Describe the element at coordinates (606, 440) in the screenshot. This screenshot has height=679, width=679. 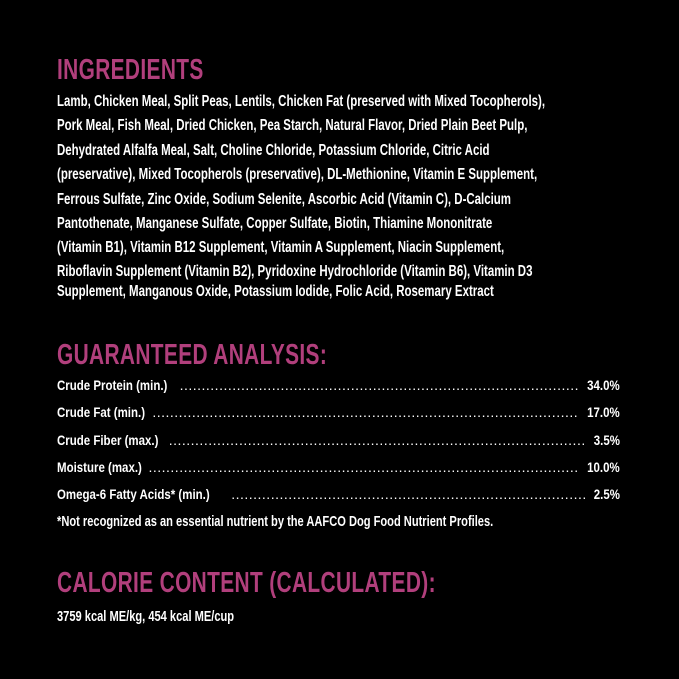
I see `analysis-value: 3.5%` at that location.